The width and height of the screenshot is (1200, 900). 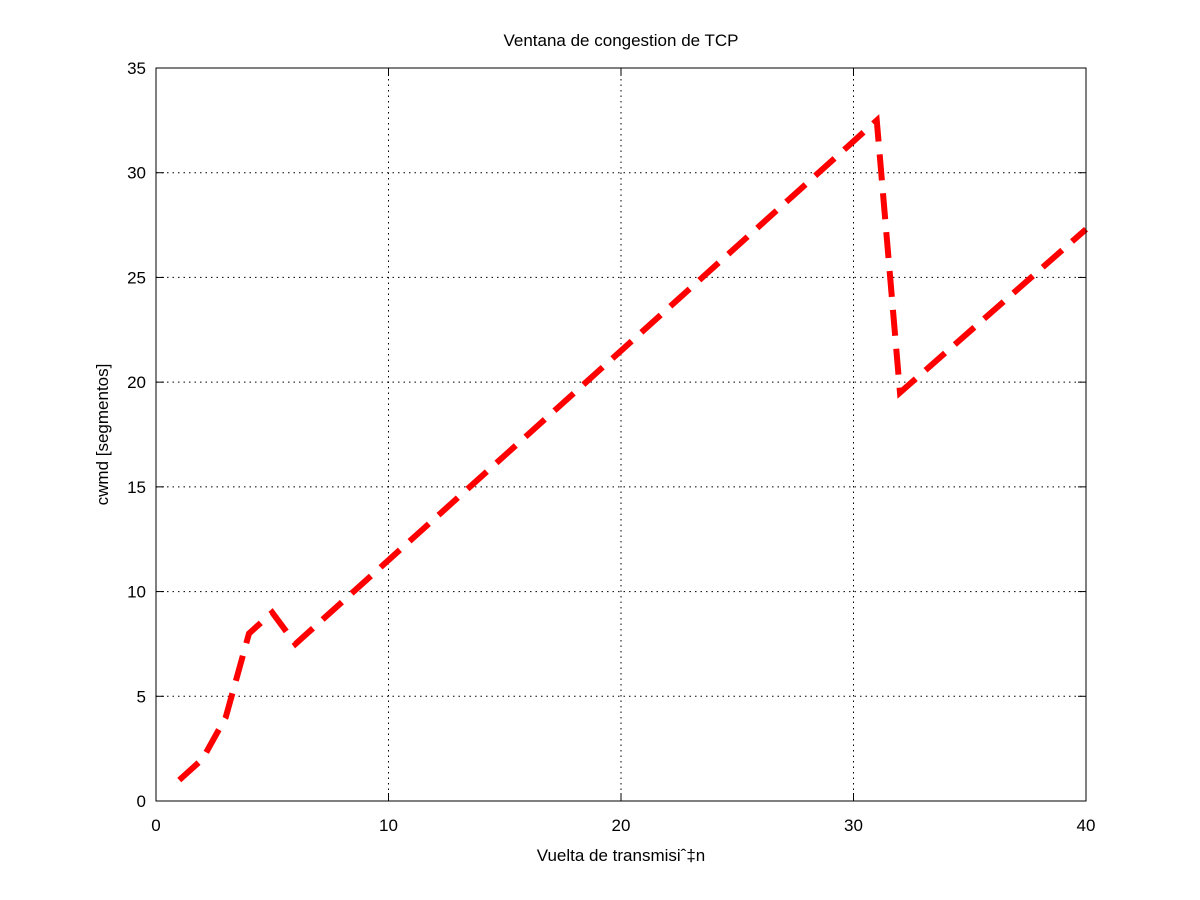 What do you see at coordinates (136, 382) in the screenshot?
I see `y-tick-label: 20` at bounding box center [136, 382].